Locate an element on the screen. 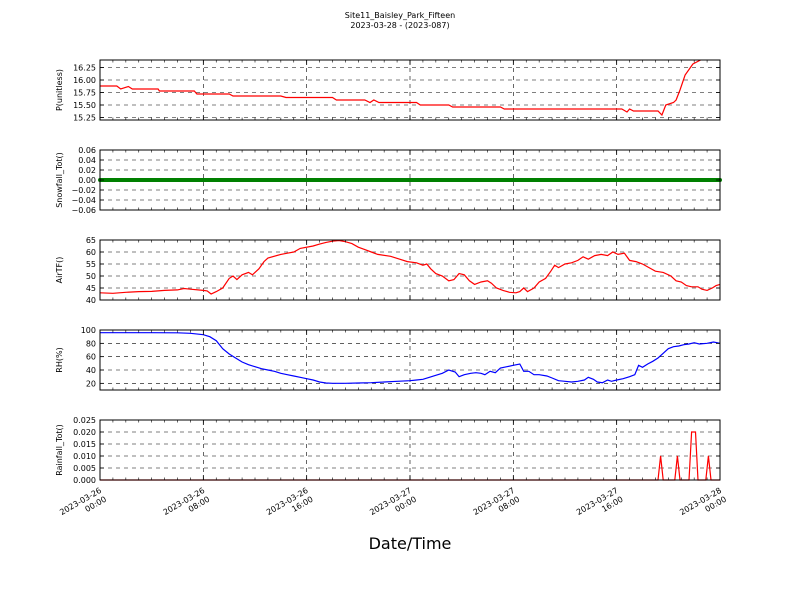 Image resolution: width=800 pixels, height=600 pixels. panel-rh: 20 40 60 80 100 RH(%) is located at coordinates (388, 358).